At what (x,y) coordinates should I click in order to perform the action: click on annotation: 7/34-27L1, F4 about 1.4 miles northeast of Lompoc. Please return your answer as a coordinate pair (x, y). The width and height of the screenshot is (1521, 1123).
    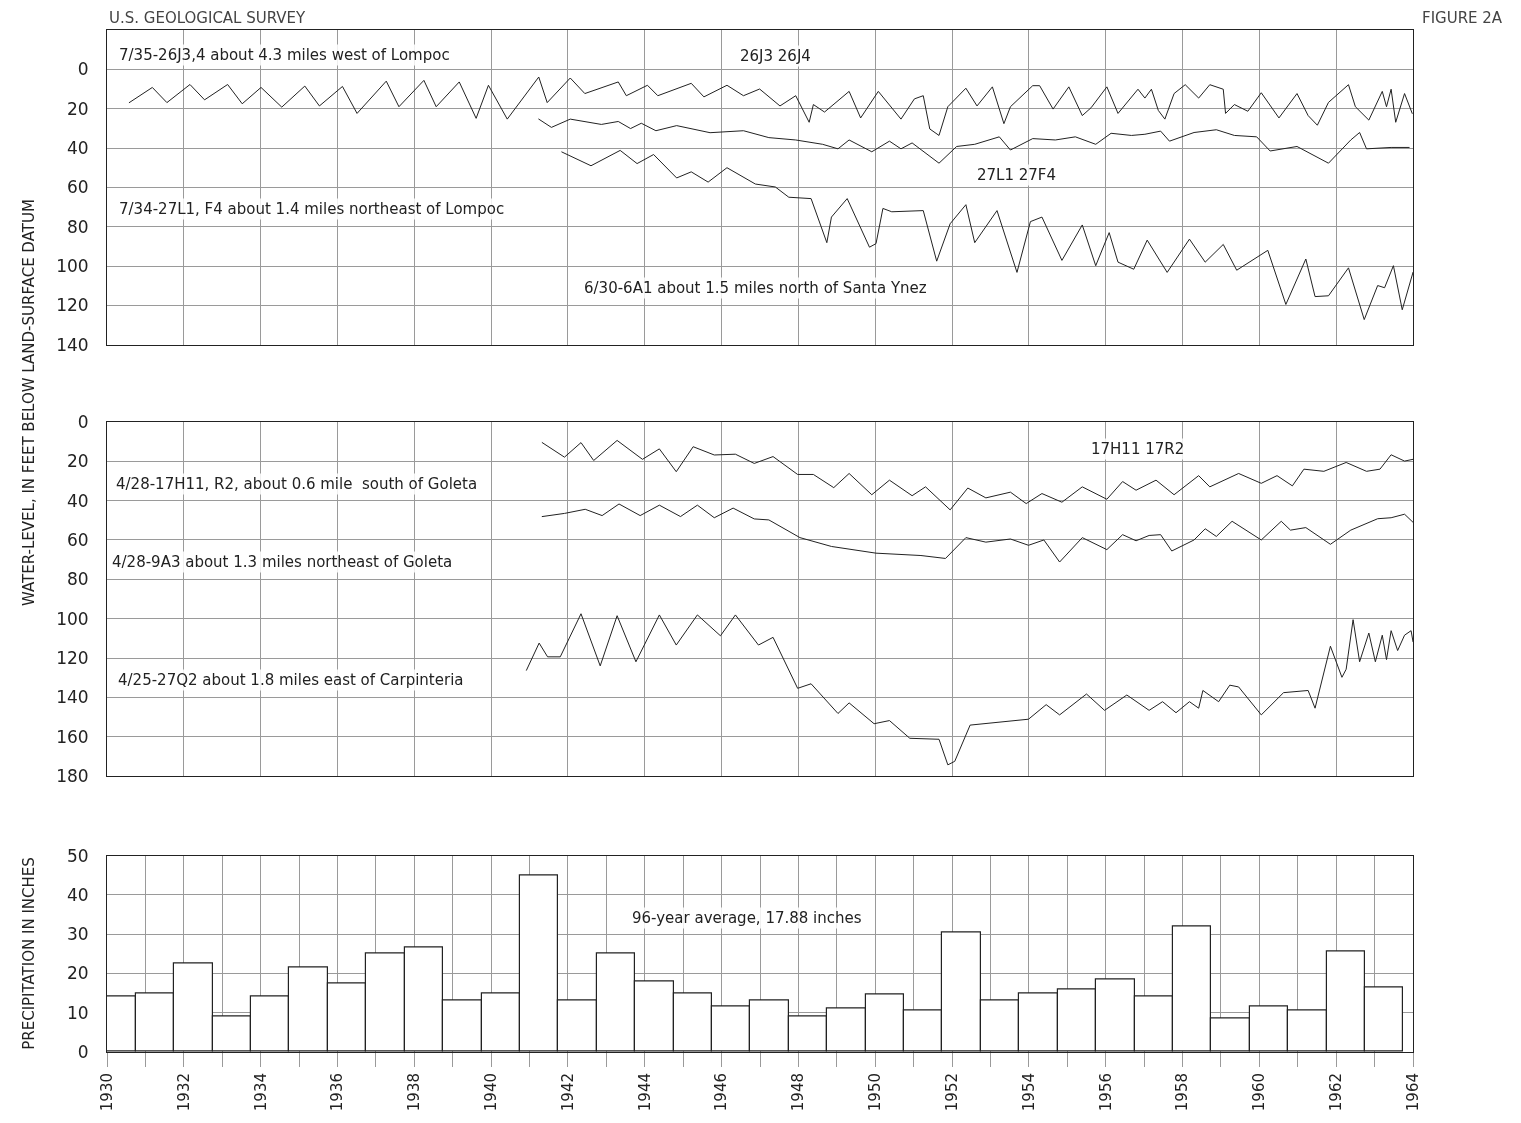
    Looking at the image, I should click on (312, 209).